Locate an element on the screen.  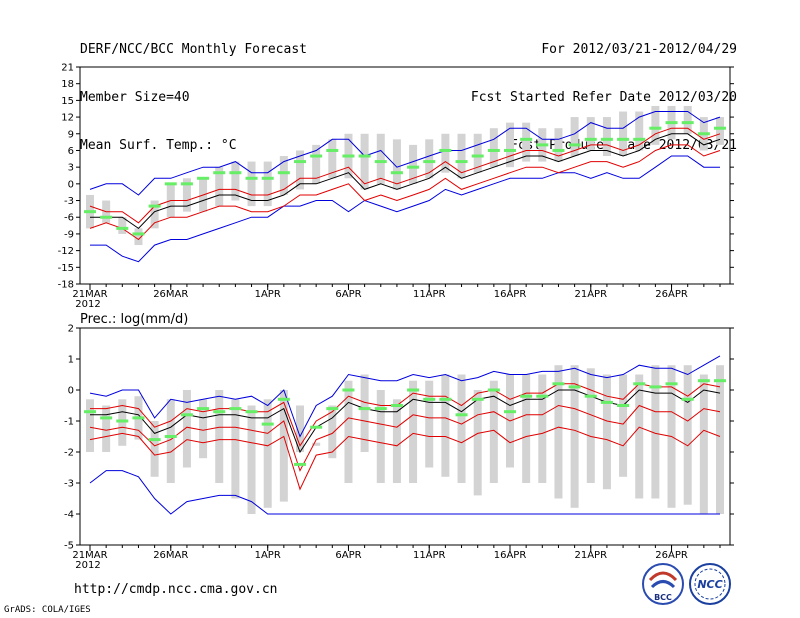
y-tick-label: -6 is located at coordinates (69, 218).